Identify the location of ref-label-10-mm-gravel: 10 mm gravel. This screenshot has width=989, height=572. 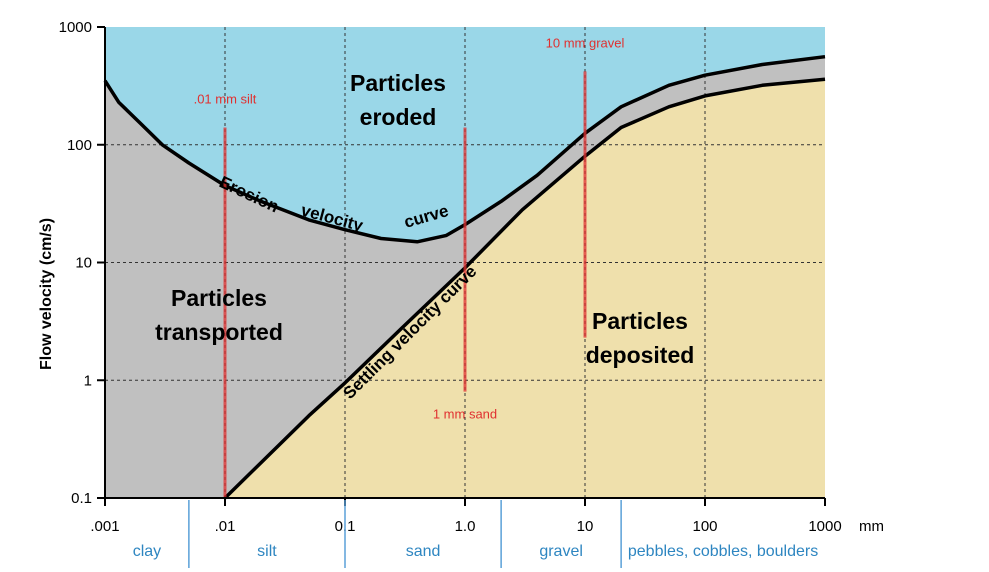
(585, 42).